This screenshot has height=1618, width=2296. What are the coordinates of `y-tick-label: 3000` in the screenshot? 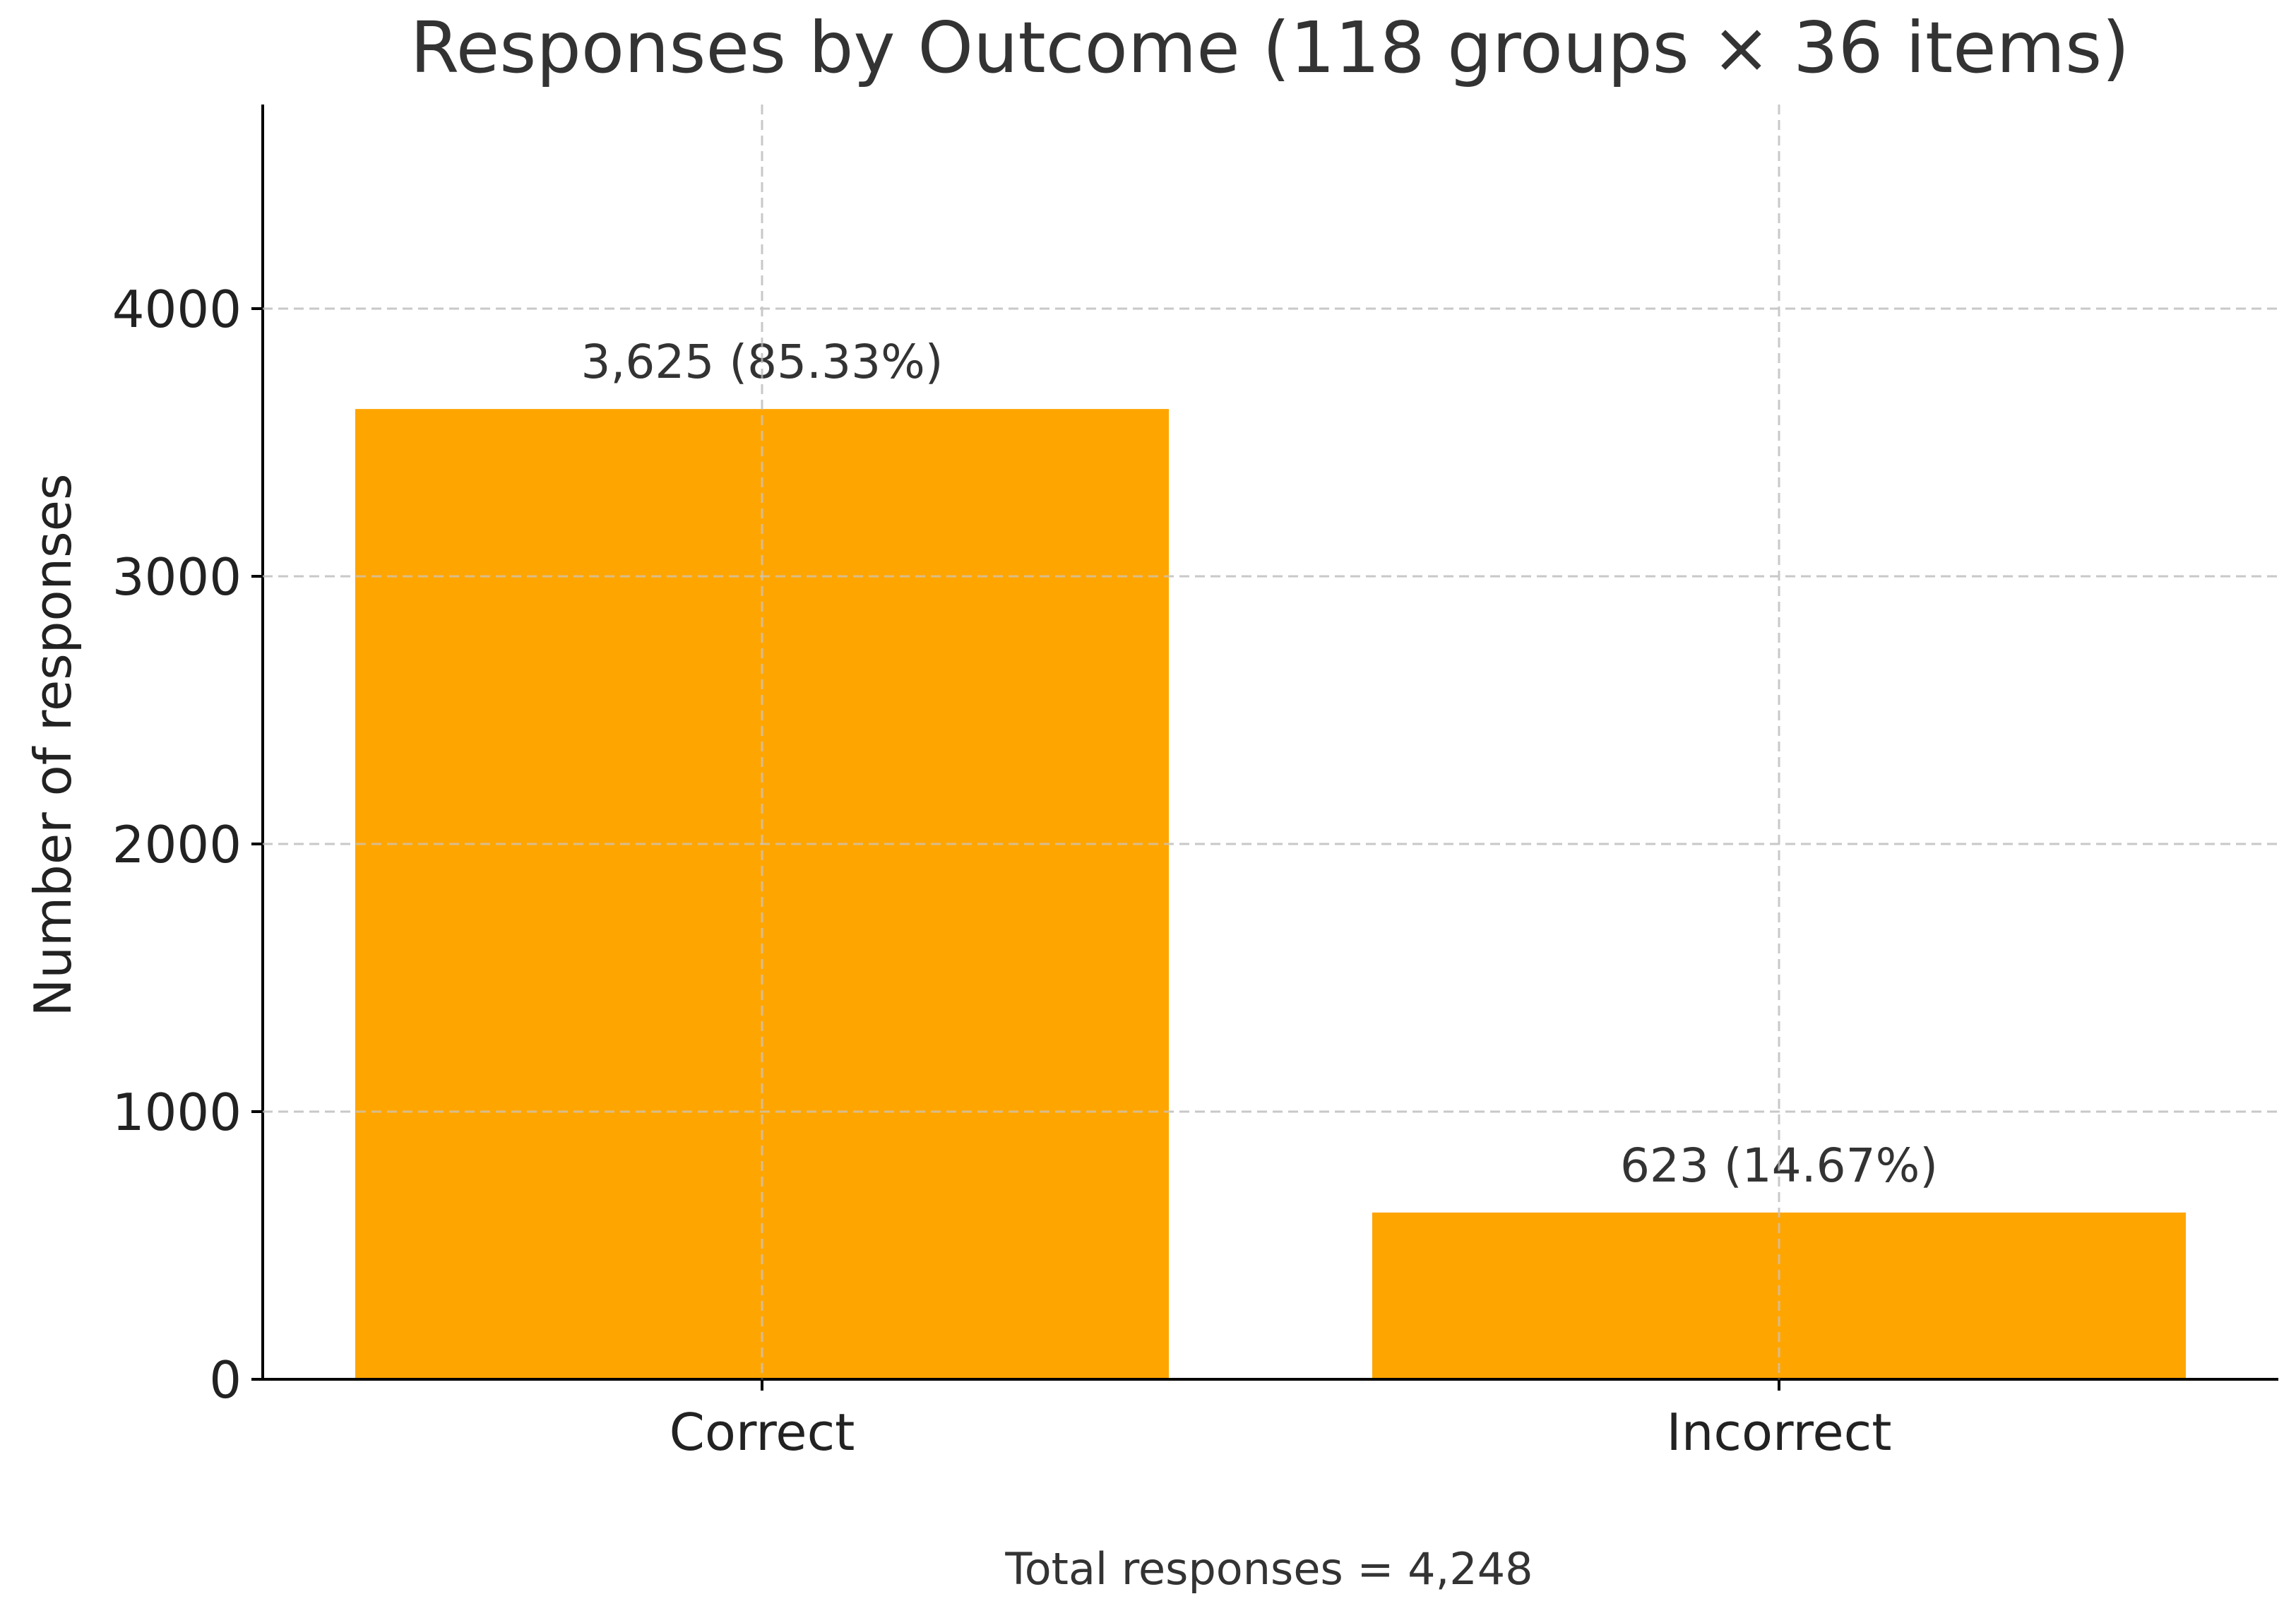 It's located at (177, 577).